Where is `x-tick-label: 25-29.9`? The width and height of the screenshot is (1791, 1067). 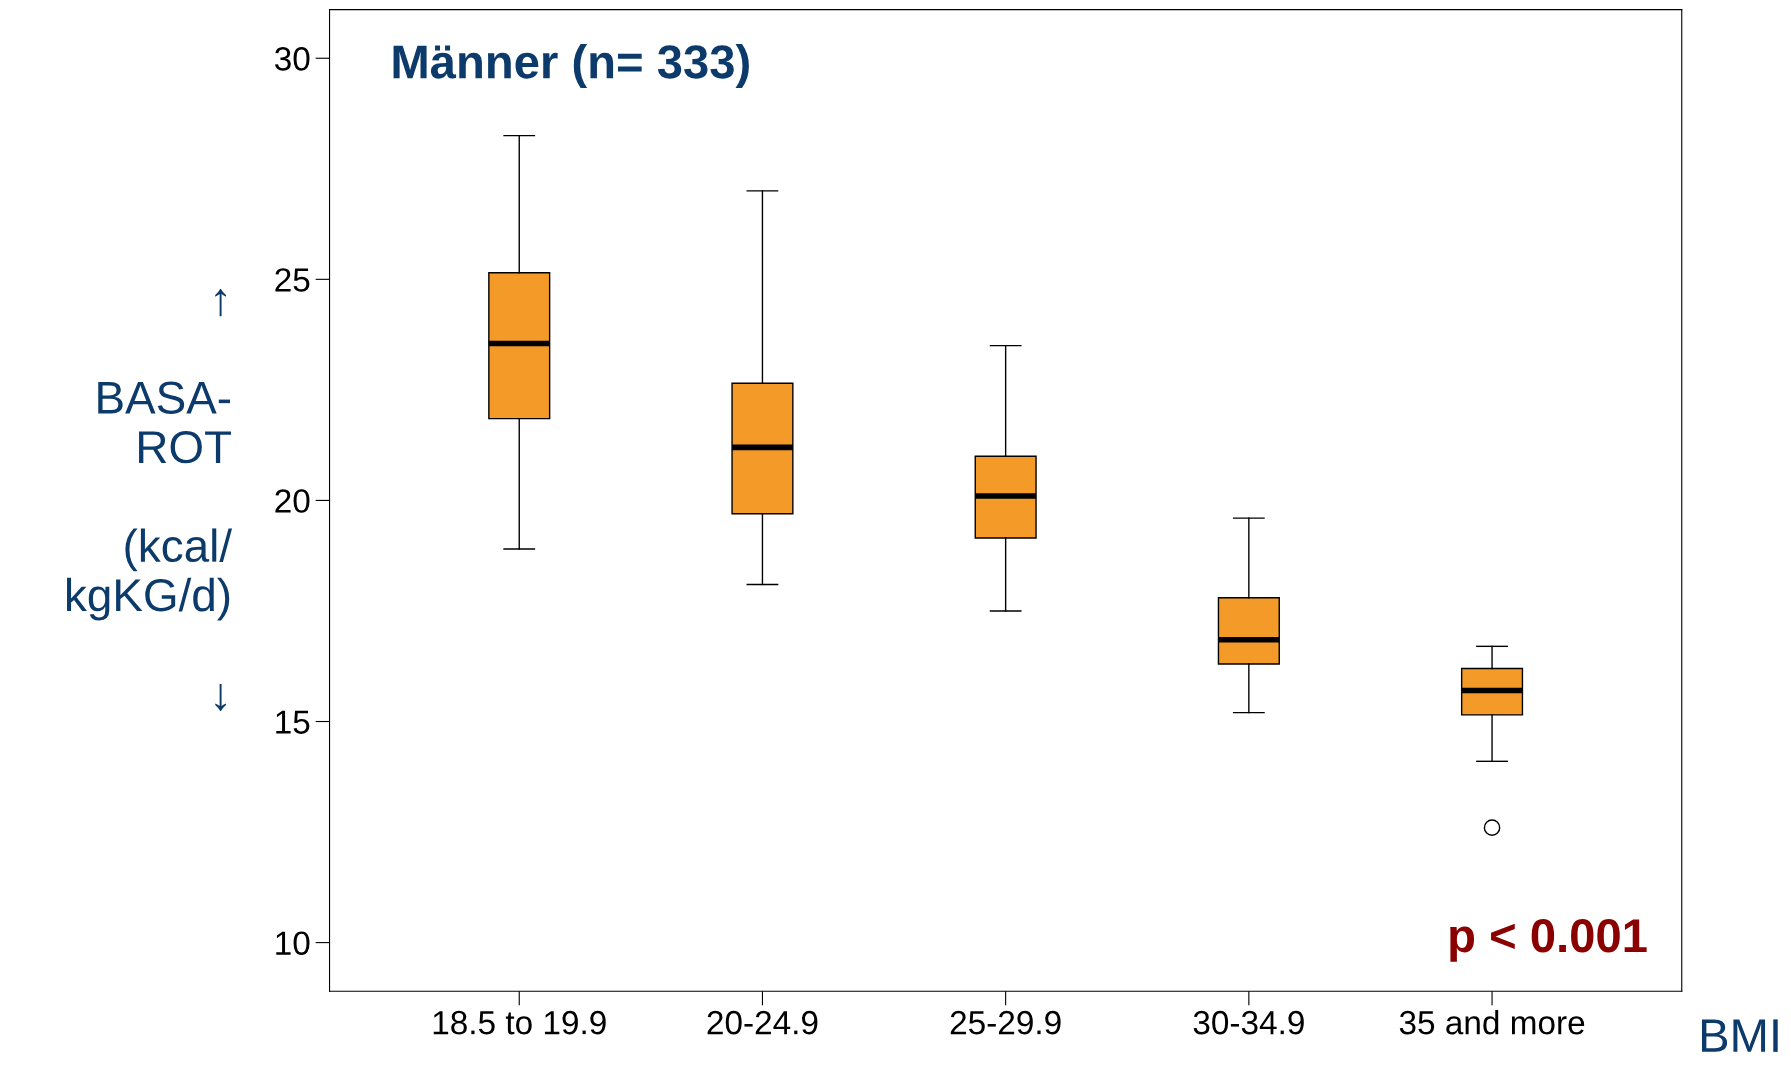
x-tick-label: 25-29.9 is located at coordinates (1005, 1022).